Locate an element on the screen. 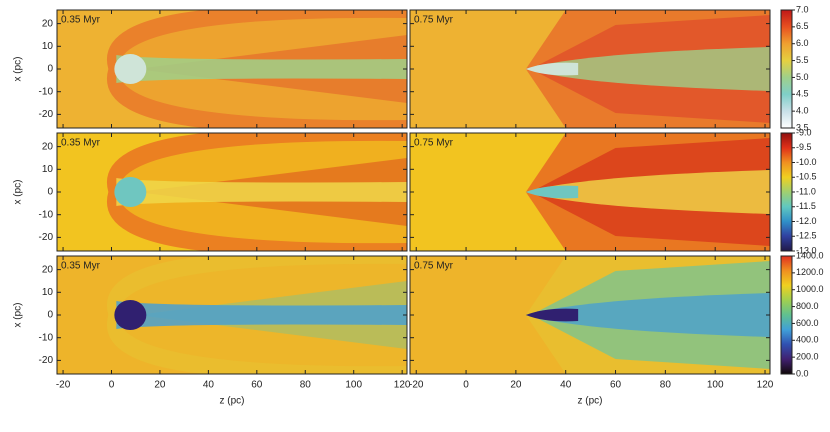  colorbar-tick-label: 3.5 is located at coordinates (802, 127).